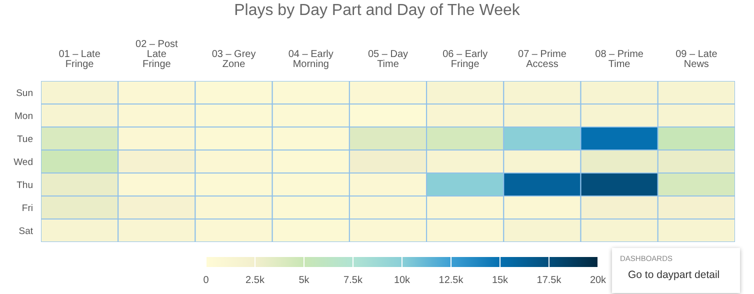  I want to click on color-bar-label: 20k, so click(599, 280).